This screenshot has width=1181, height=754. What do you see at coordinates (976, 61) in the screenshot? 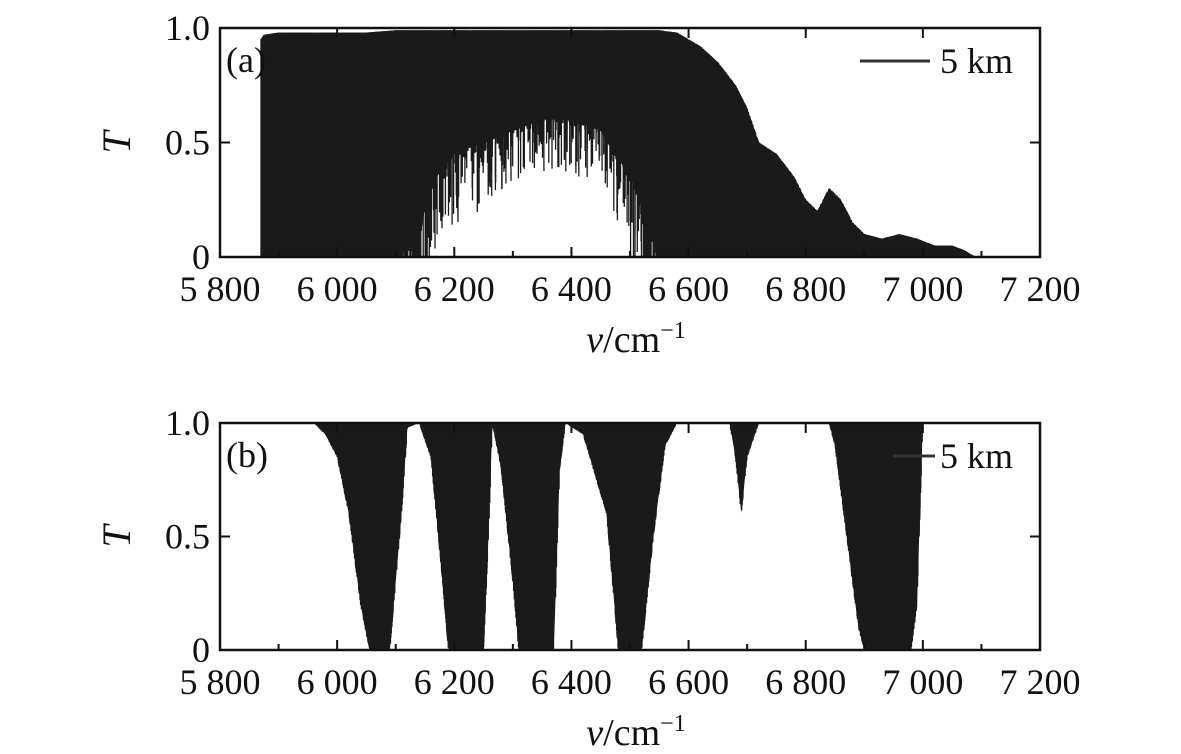
I see `legend-label-a: 5 km` at bounding box center [976, 61].